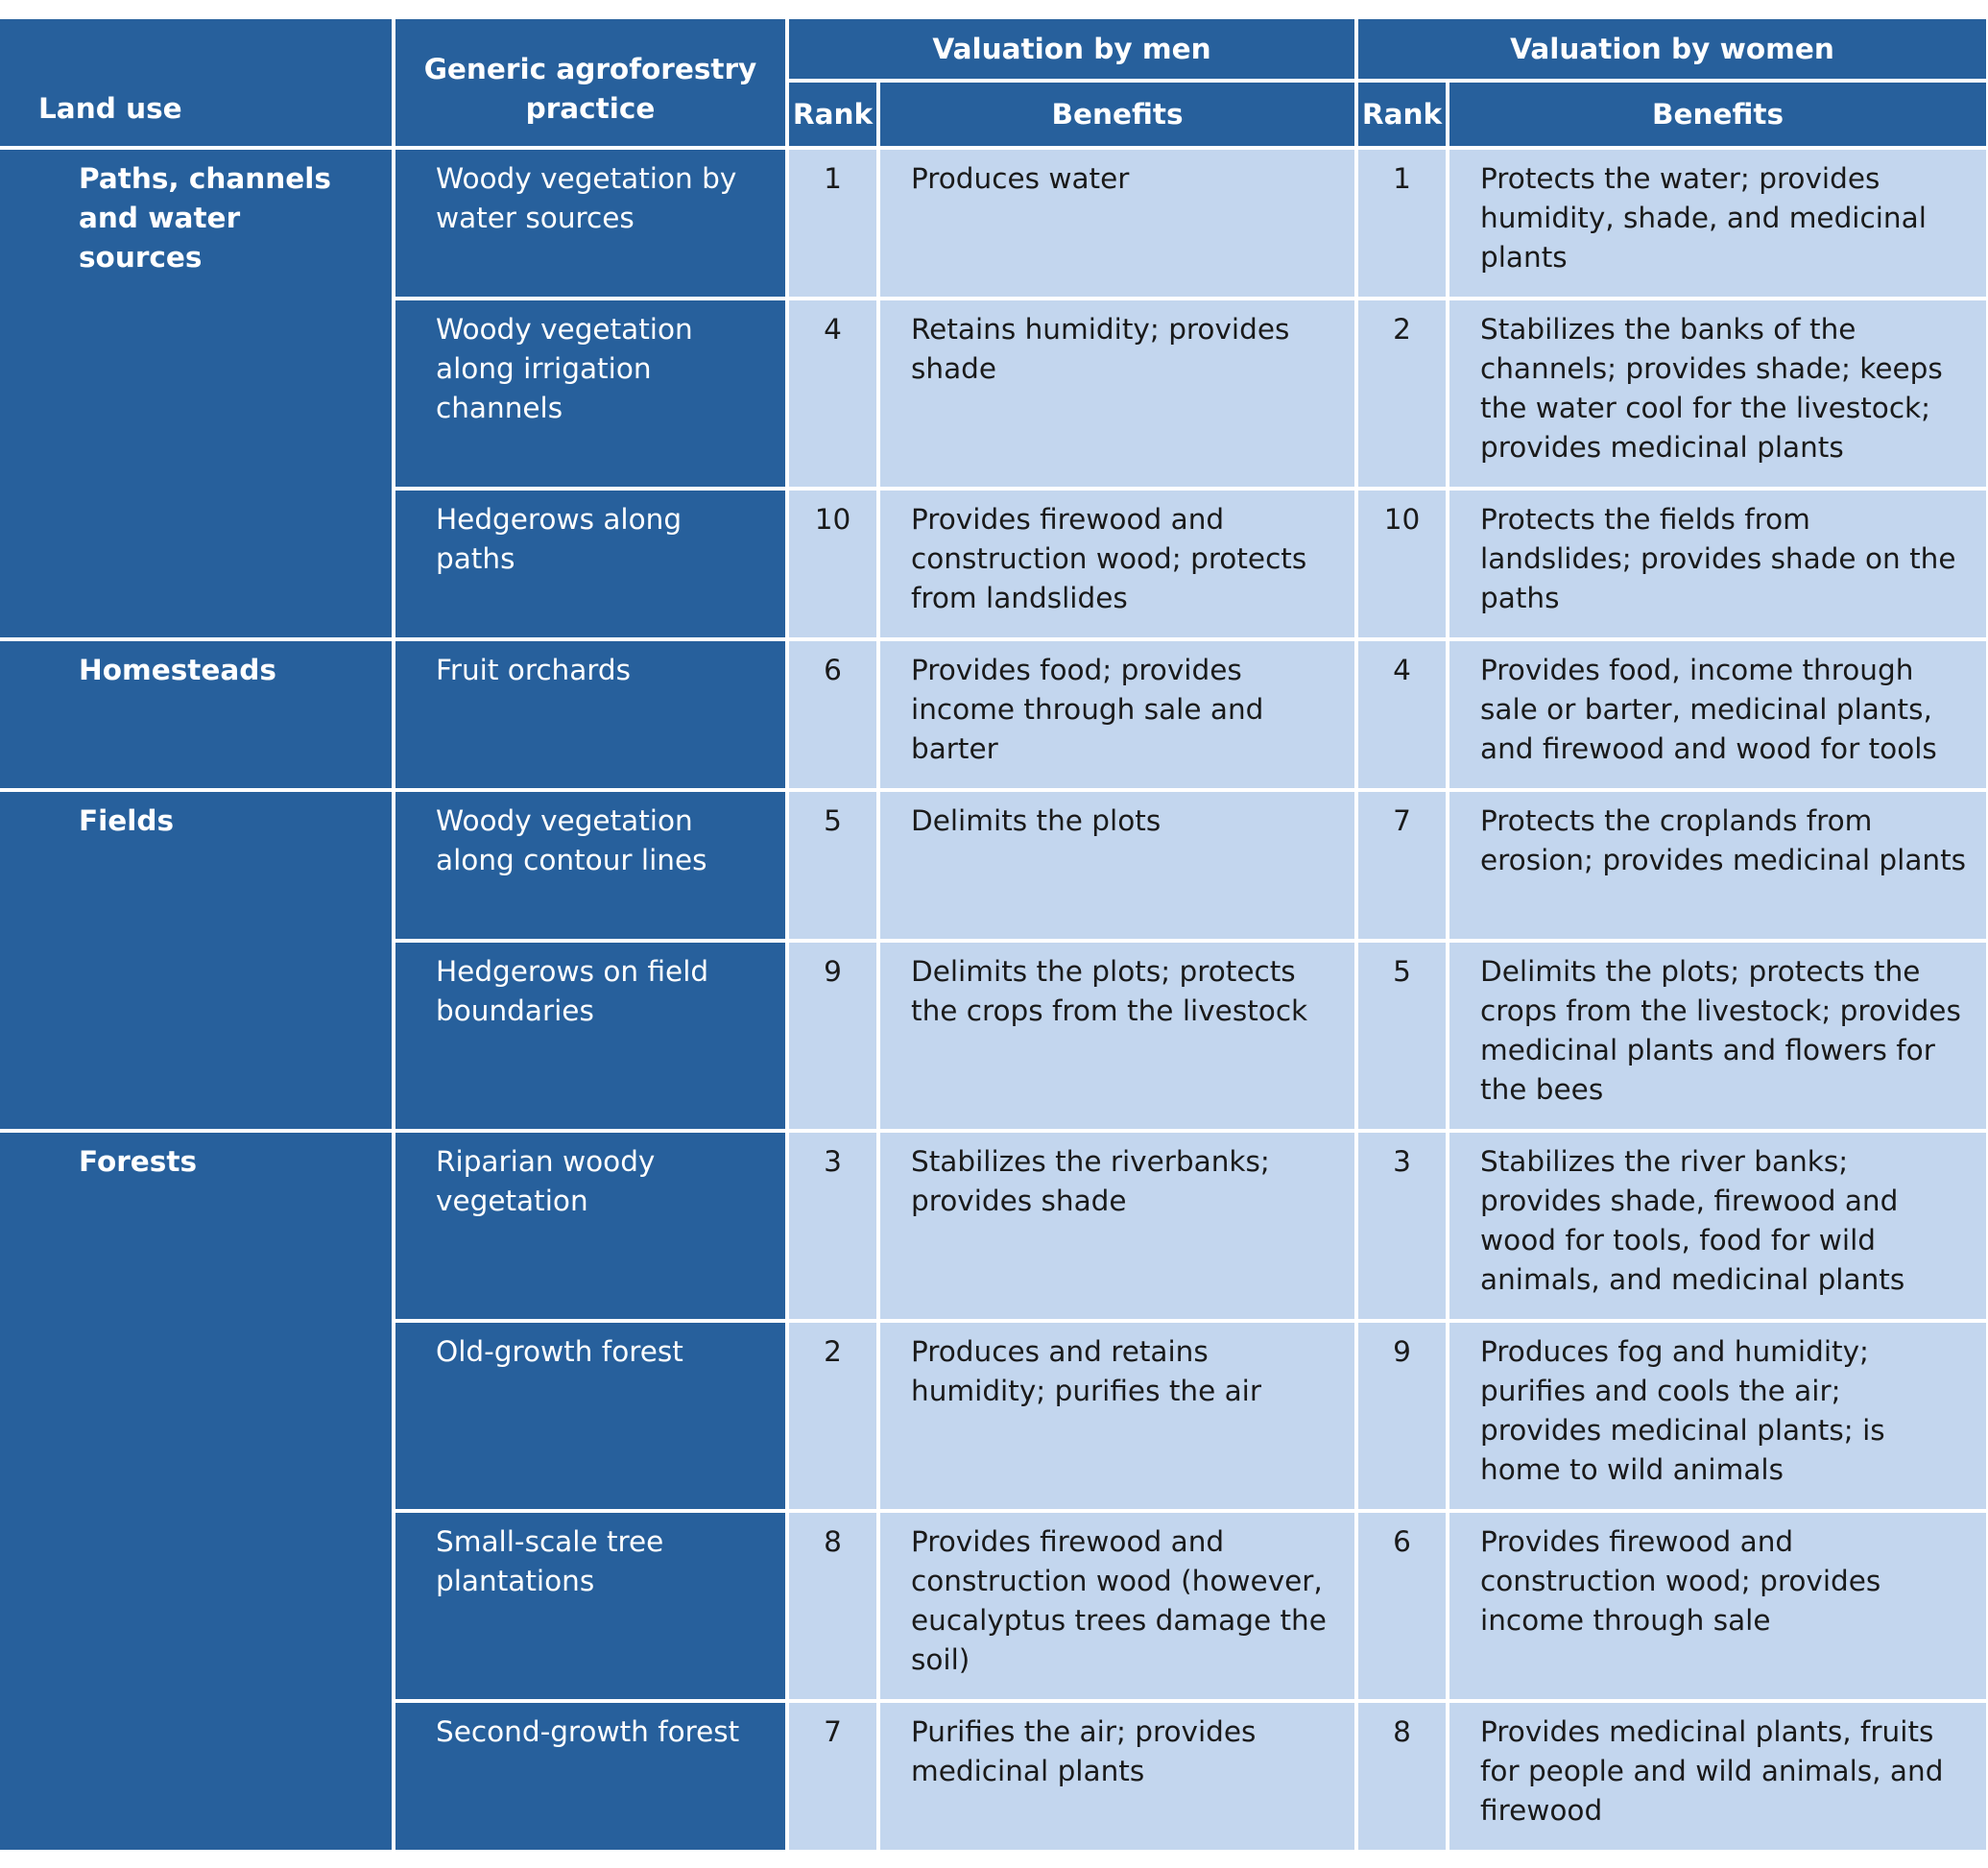 The width and height of the screenshot is (1988, 1868). What do you see at coordinates (590, 1226) in the screenshot?
I see `practice-cell: Riparian woody vegetation` at bounding box center [590, 1226].